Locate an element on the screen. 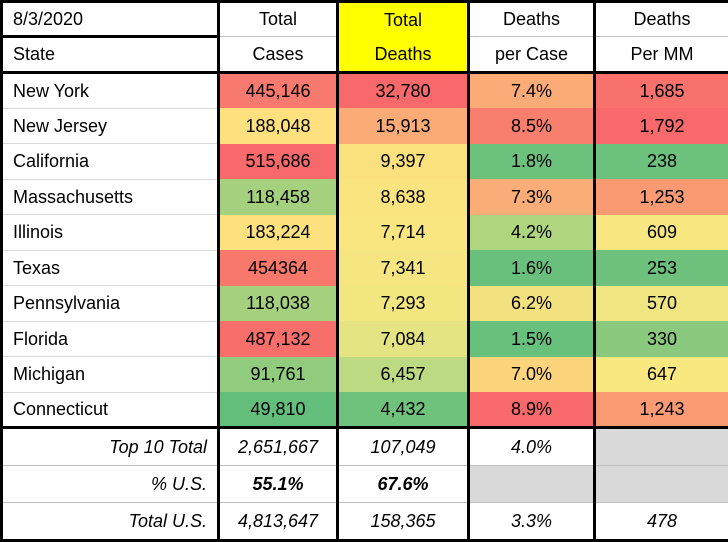  cell-deaths-per-mm: 253 is located at coordinates (660, 268).